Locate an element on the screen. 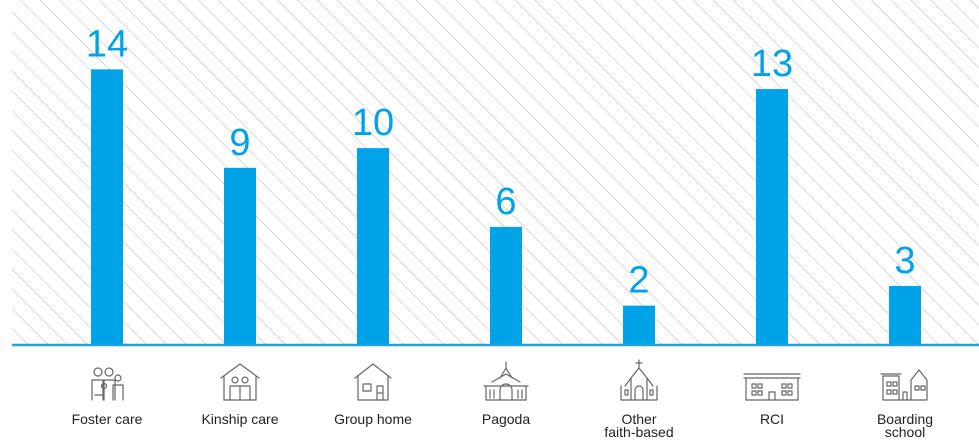 The height and width of the screenshot is (445, 979). data-label: 3 is located at coordinates (904, 261).